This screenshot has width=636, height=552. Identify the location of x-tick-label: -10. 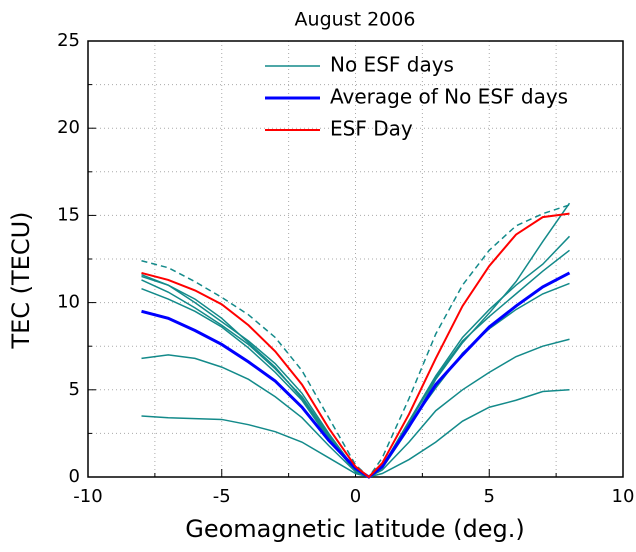
(87, 496).